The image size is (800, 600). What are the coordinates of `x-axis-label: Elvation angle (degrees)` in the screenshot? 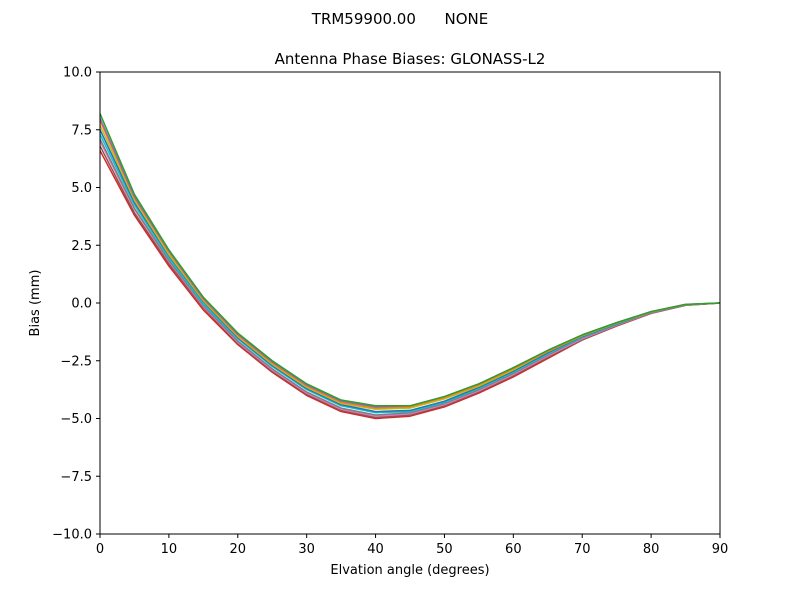 It's located at (409, 570).